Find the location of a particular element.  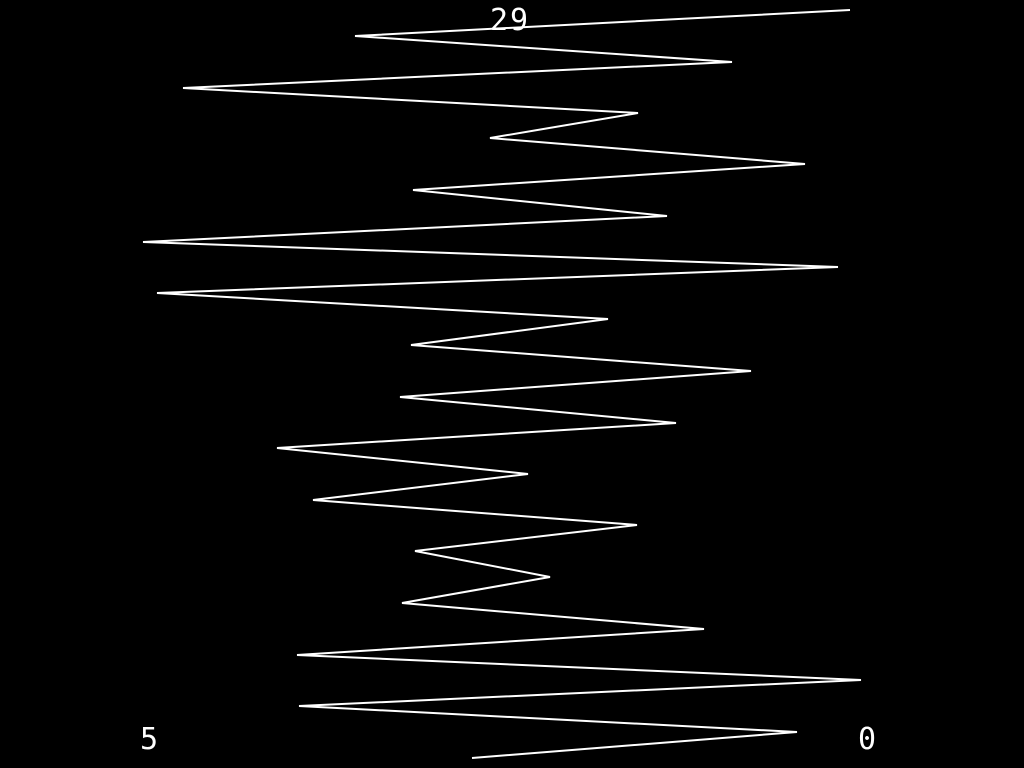

timer-display: 29 is located at coordinates (510, 20).